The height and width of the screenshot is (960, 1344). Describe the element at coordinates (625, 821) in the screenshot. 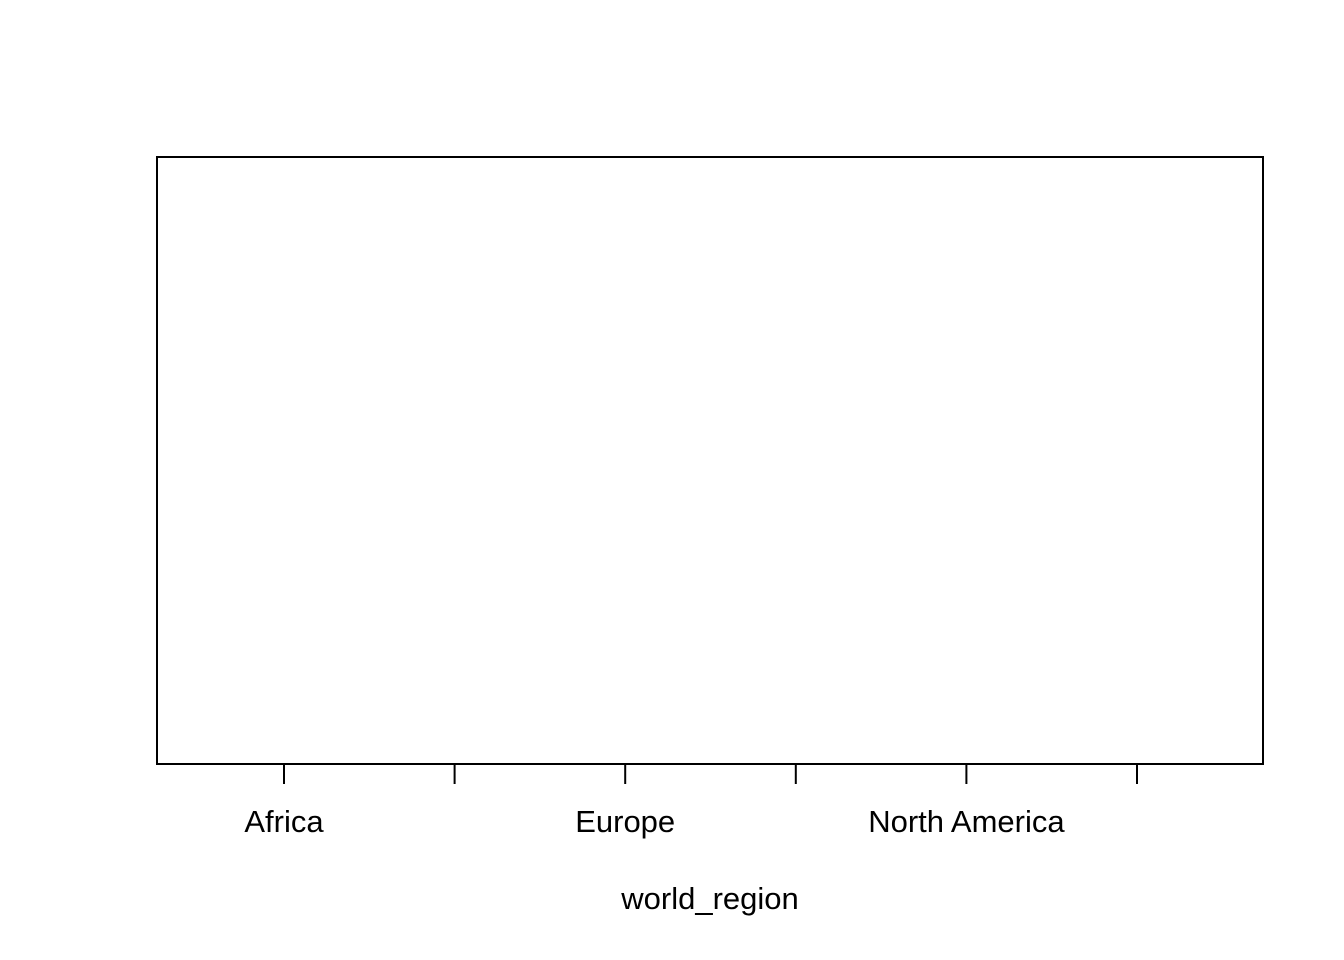

I see `x-tick-label: Europe` at that location.